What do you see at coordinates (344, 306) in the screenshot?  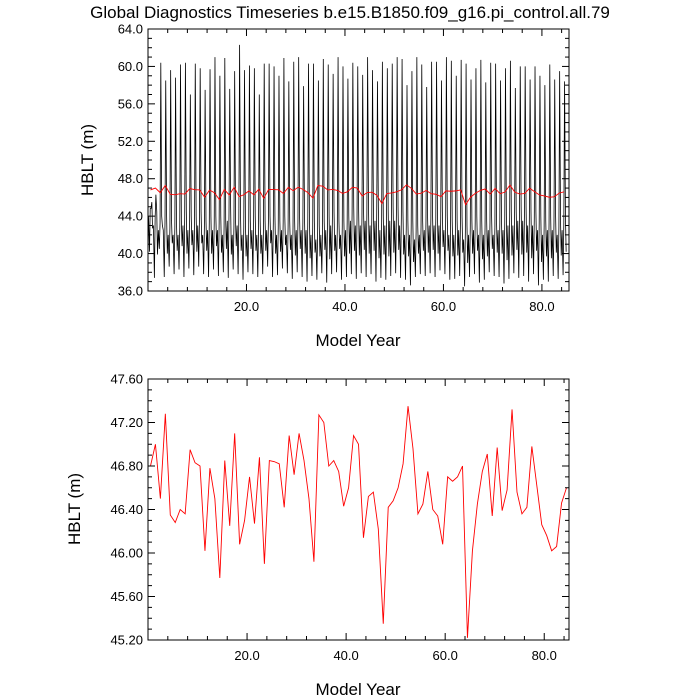 I see `top-x-tick-label: 40.0` at bounding box center [344, 306].